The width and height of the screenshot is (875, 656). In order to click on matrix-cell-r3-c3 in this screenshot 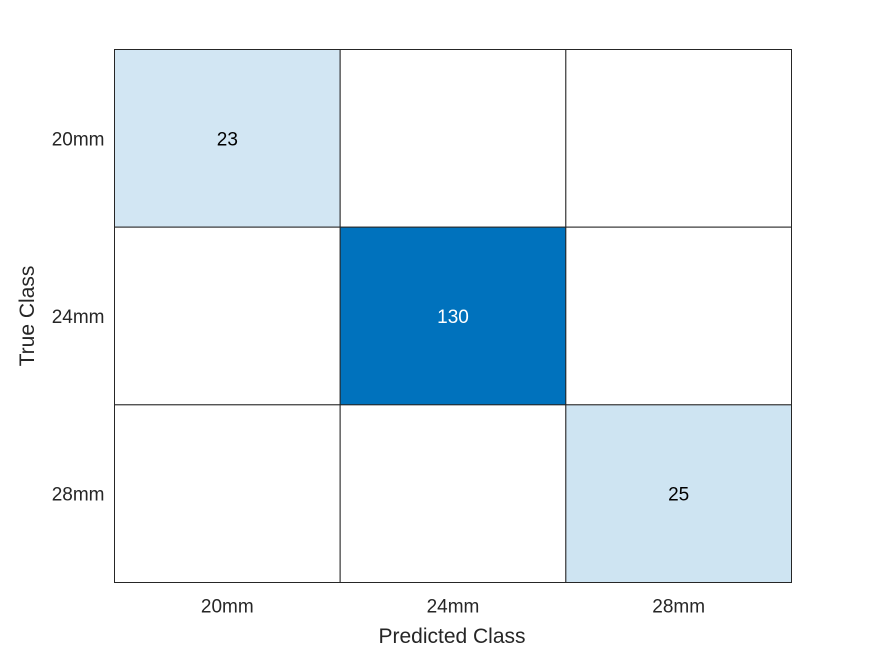, I will do `click(678, 494)`.